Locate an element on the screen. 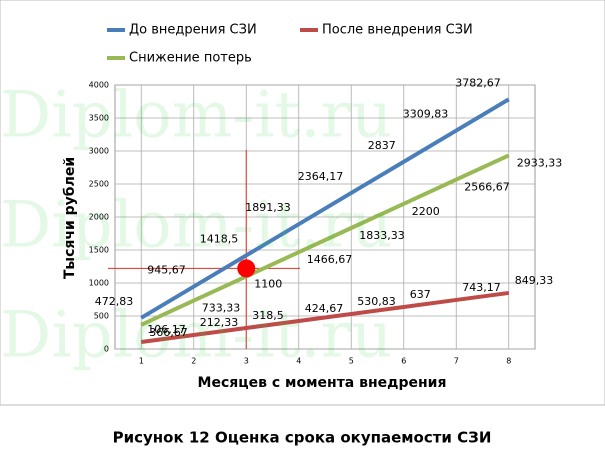 This screenshot has height=460, width=605. data-label: 1100 is located at coordinates (268, 283).